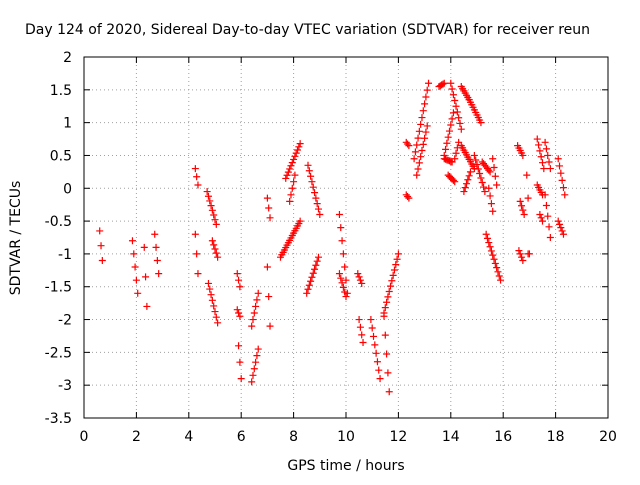 Image resolution: width=640 pixels, height=485 pixels. I want to click on y-axis-label: SDTVAR / TECUs, so click(16, 238).